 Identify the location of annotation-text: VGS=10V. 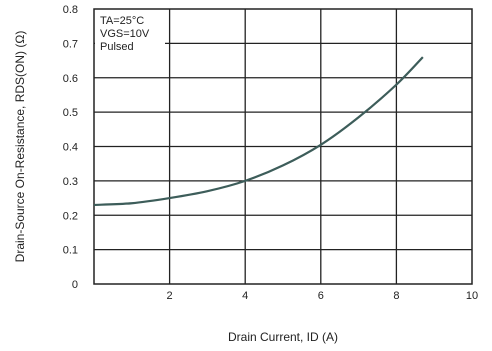
(125, 34).